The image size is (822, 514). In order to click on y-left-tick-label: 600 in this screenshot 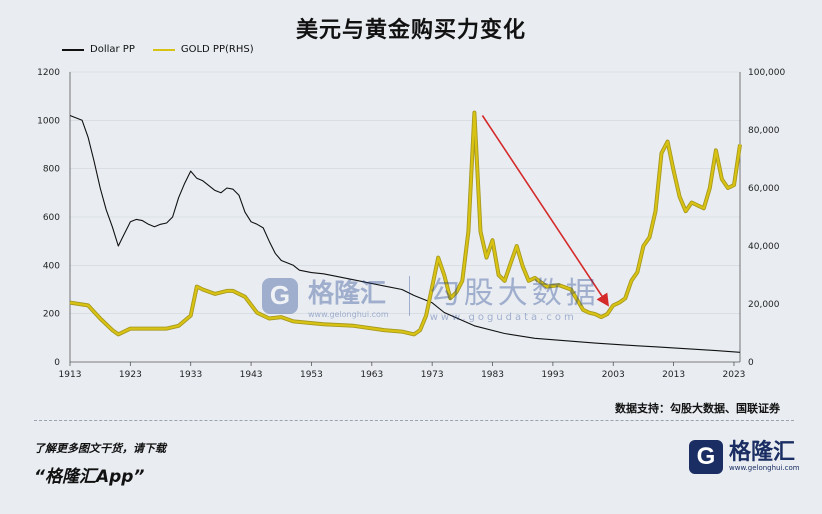, I will do `click(51, 218)`.